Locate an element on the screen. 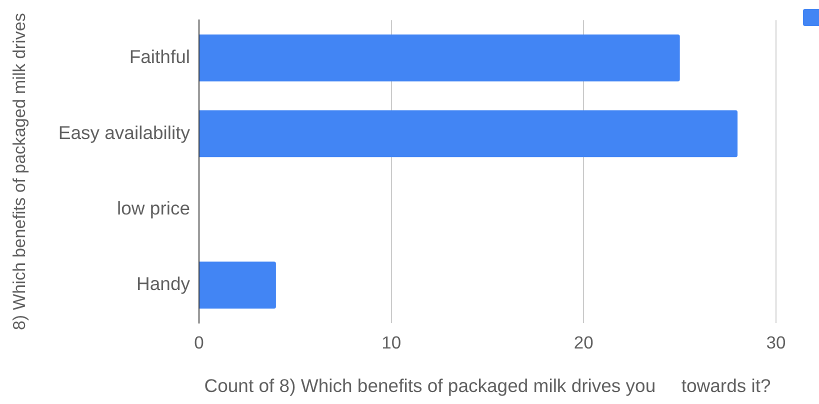 This screenshot has height=404, width=819. y-tick-label: low price is located at coordinates (153, 208).